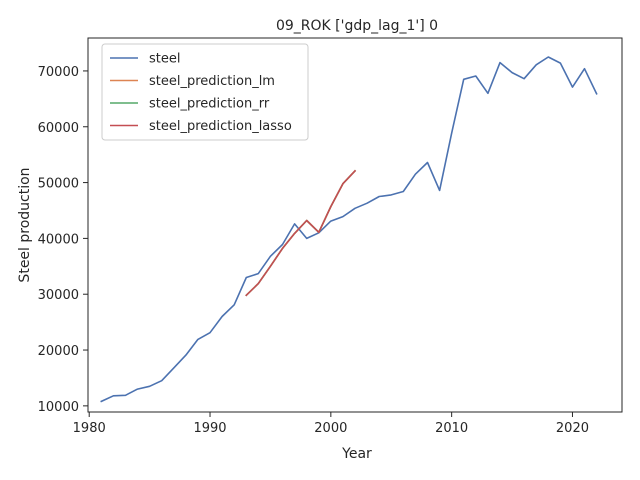 This screenshot has width=640, height=480. Describe the element at coordinates (58, 407) in the screenshot. I see `y-tick-label: 10000` at that location.